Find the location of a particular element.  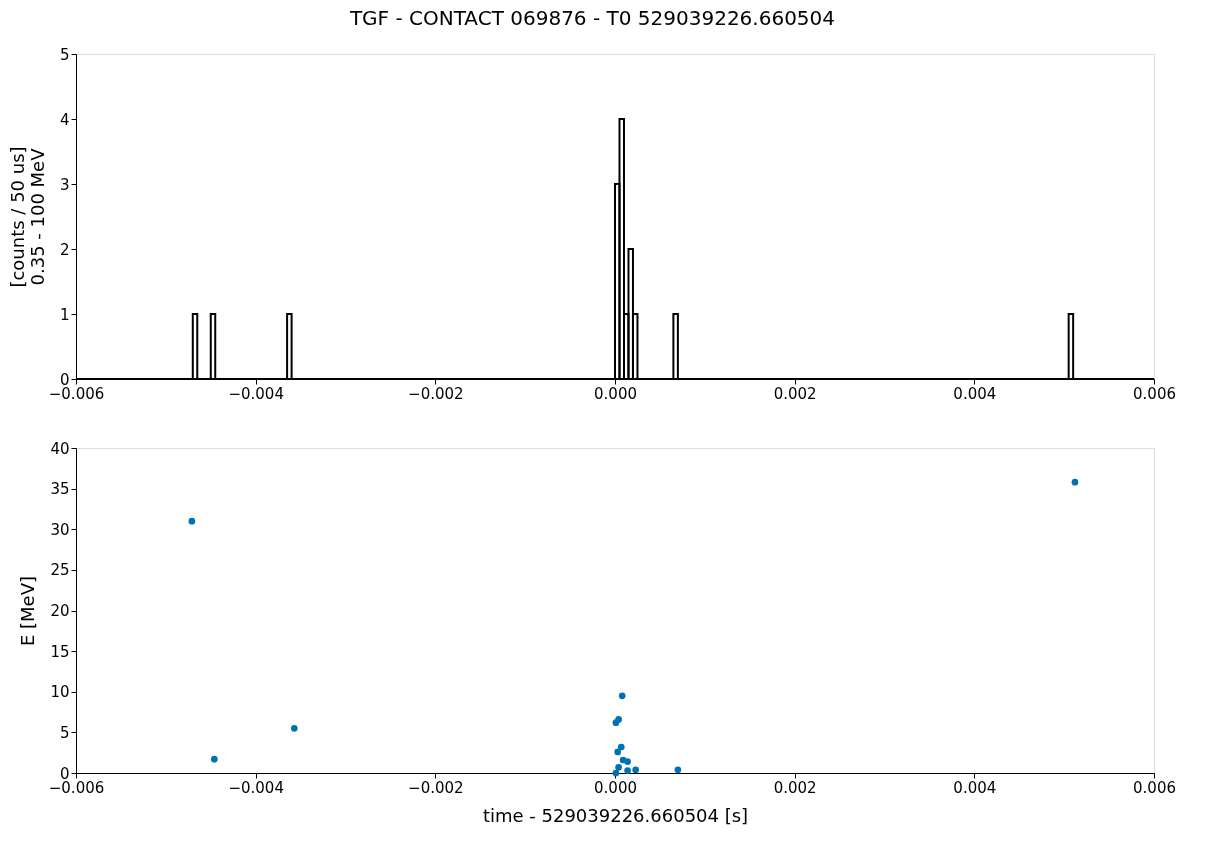

y-tick-label: 1 is located at coordinates (64, 314).